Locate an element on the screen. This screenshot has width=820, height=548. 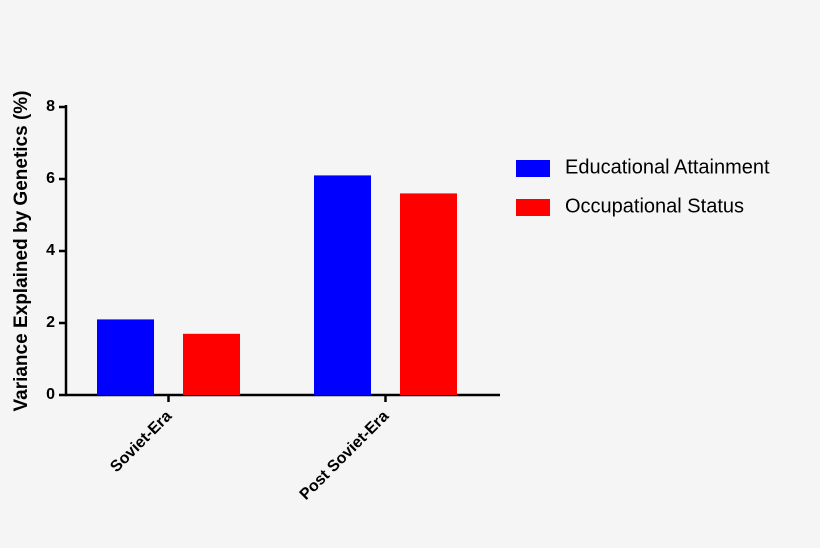
y-tick-label: 0 is located at coordinates (50, 394).